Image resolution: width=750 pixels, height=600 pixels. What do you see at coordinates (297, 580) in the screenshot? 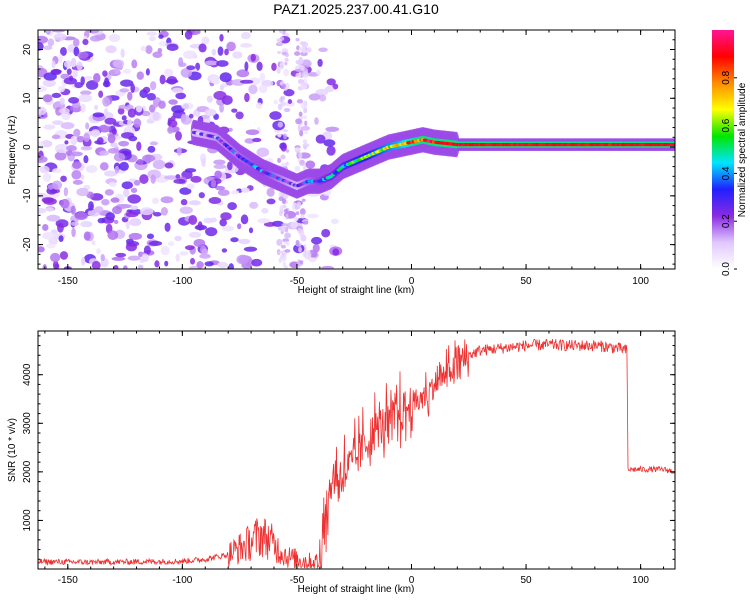
I see `x-tick-label: -50` at bounding box center [297, 580].